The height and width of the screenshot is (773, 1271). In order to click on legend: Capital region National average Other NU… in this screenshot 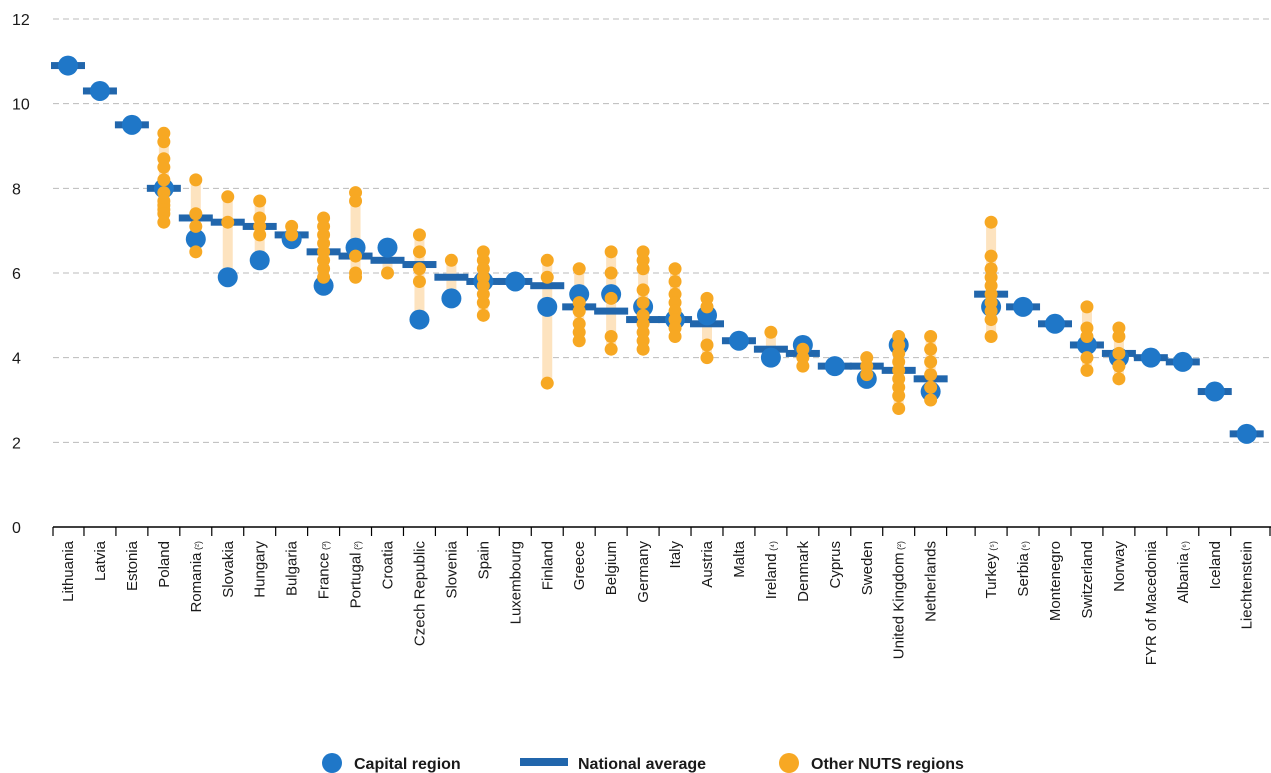, I will do `click(643, 763)`.